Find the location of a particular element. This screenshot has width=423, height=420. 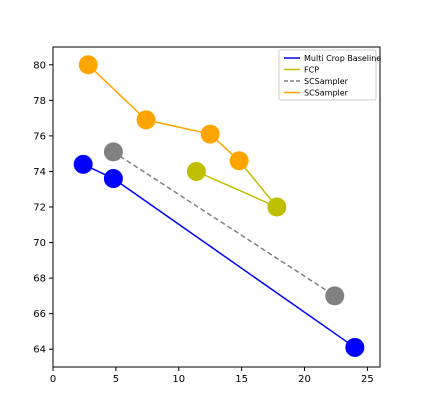

x-tick-label: 25 is located at coordinates (367, 379).